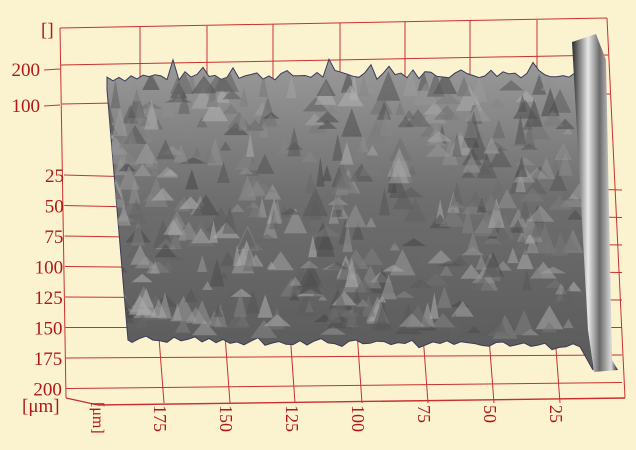 This screenshot has height=450, width=636. I want to click on y-tick-label: 75, so click(53, 237).